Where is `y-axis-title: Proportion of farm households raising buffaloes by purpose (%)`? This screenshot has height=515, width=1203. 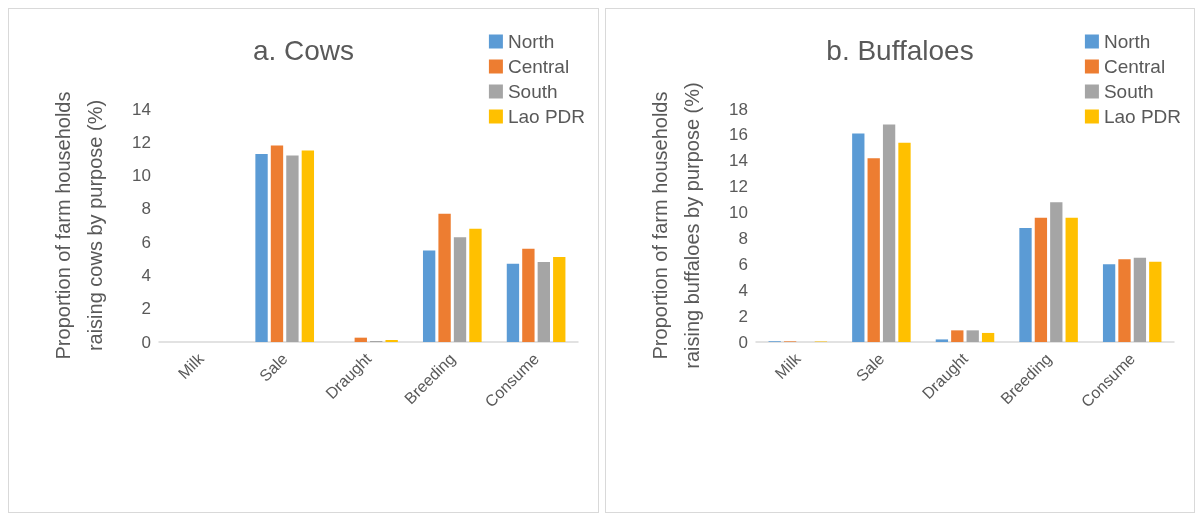 y-axis-title: Proportion of farm households raising buffaloes by purpose (%) is located at coordinates (676, 225).